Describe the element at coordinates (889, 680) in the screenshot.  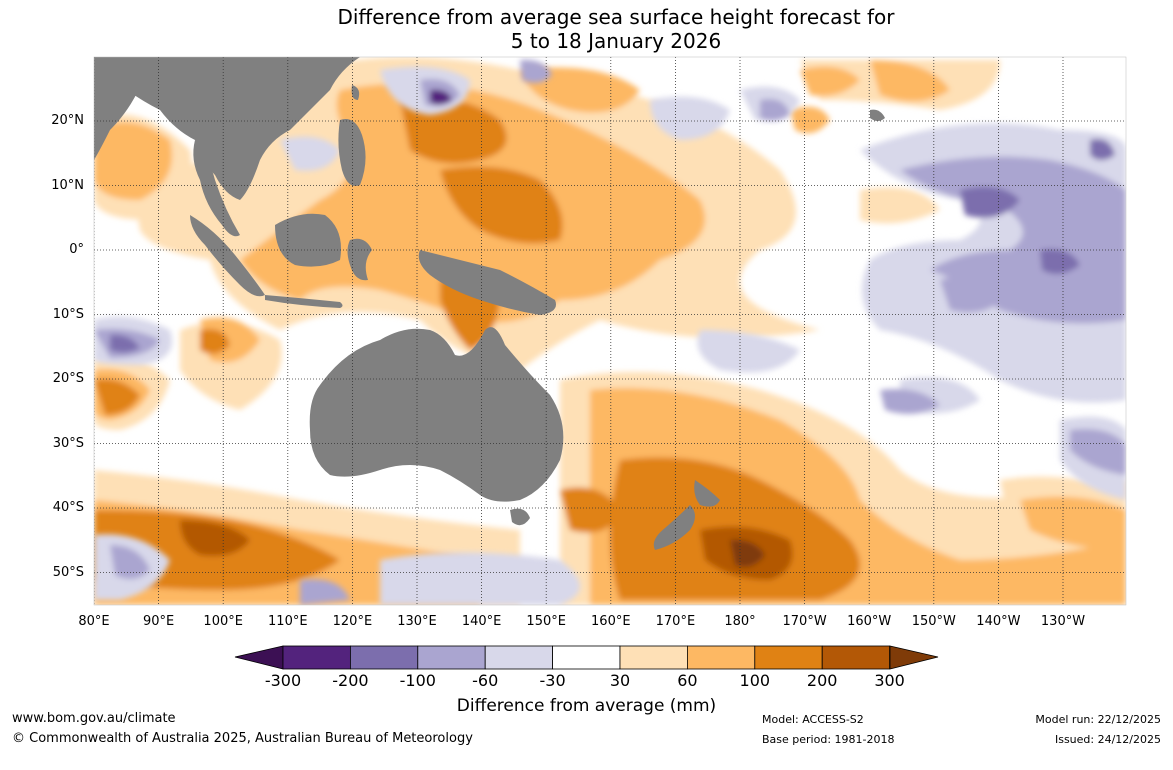
I see `colorbar-tick-label: 300` at that location.